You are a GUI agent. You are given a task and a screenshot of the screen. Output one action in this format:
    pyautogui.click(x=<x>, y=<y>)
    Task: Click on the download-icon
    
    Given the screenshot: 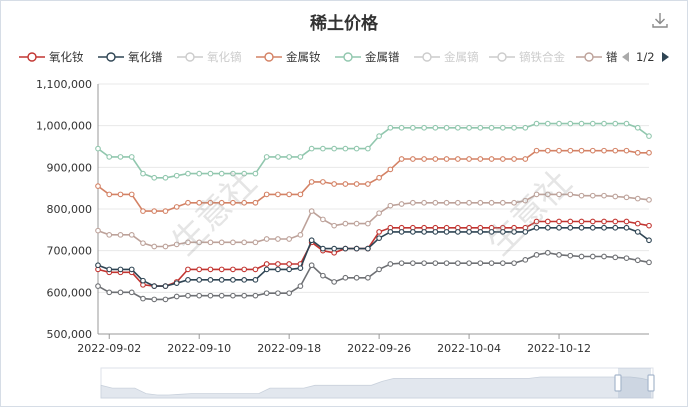 What is the action you would take?
    pyautogui.click(x=660, y=20)
    